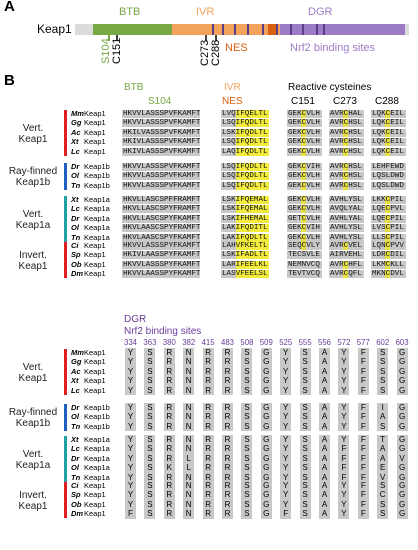 Image resolution: width=418 pixels, height=550 pixels. I want to click on position-number: 572, so click(344, 342).